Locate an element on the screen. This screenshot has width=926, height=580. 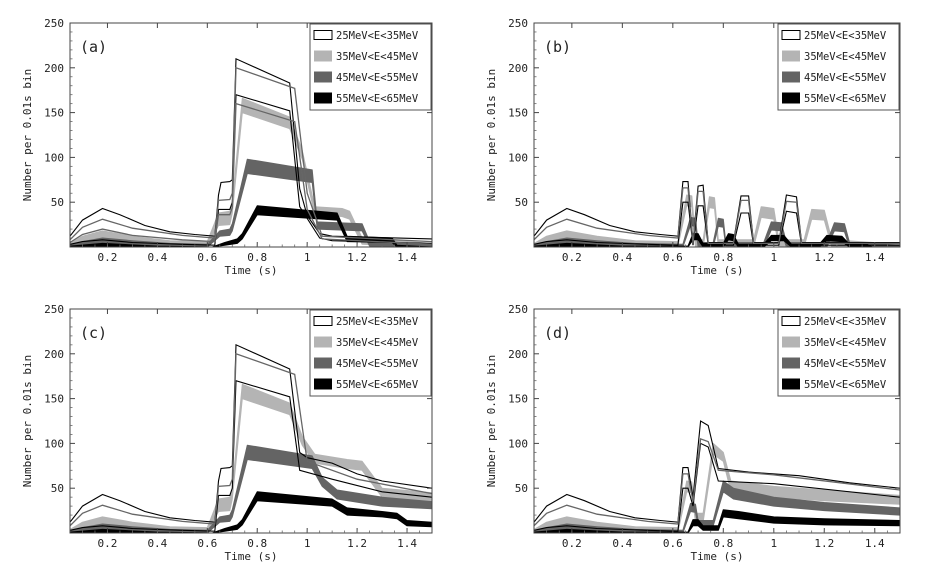
panel-label: (b) is located at coordinates (557, 47).